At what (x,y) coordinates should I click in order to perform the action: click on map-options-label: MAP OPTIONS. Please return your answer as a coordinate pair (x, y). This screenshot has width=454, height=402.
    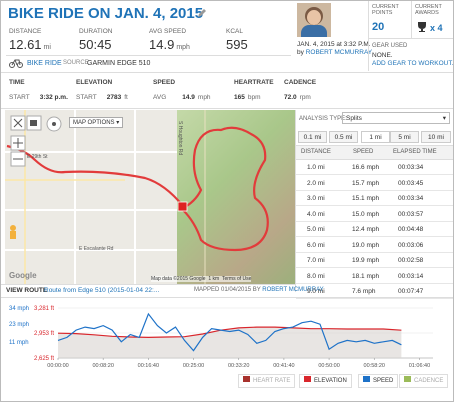
    Looking at the image, I should click on (94, 123).